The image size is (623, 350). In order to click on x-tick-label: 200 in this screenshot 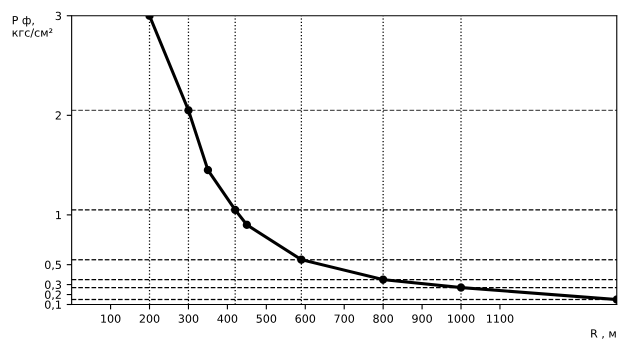, I will do `click(150, 318)`.